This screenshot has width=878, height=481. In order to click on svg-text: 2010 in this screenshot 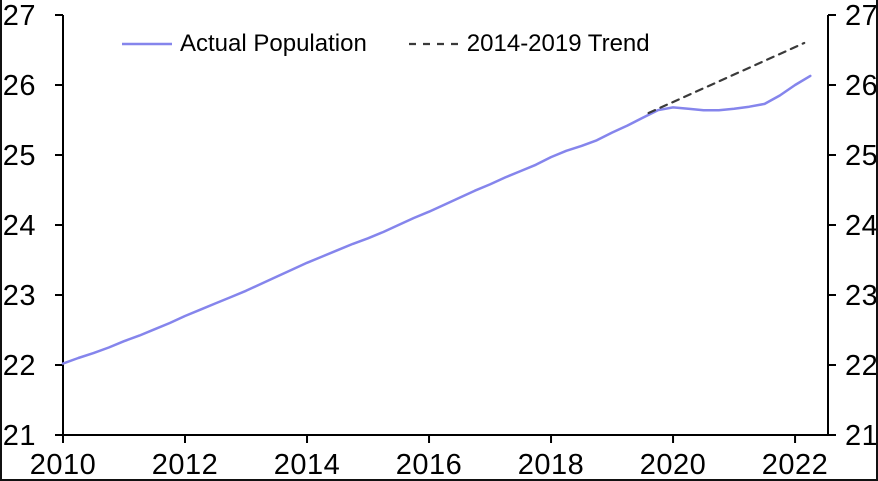, I will do `click(63, 465)`.